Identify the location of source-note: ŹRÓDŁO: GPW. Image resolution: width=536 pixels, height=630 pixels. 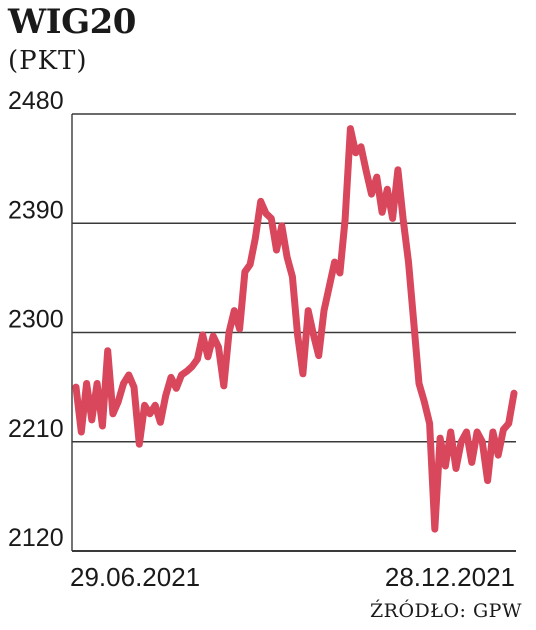
(445, 611).